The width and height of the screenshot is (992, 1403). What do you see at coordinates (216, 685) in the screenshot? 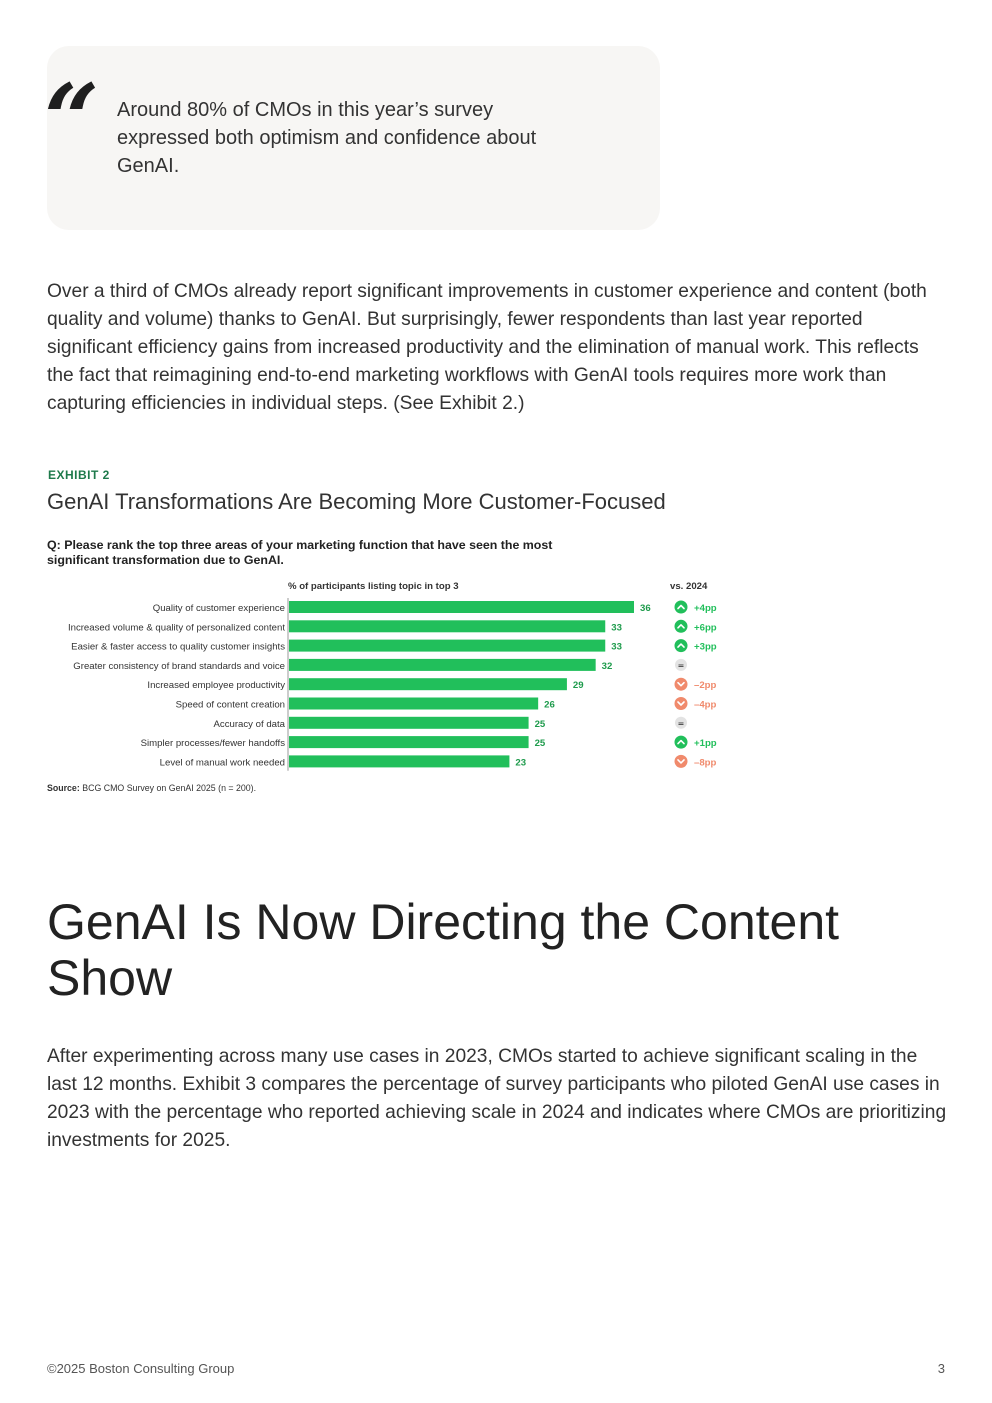
I see `category-label: Increased employee productivity` at bounding box center [216, 685].